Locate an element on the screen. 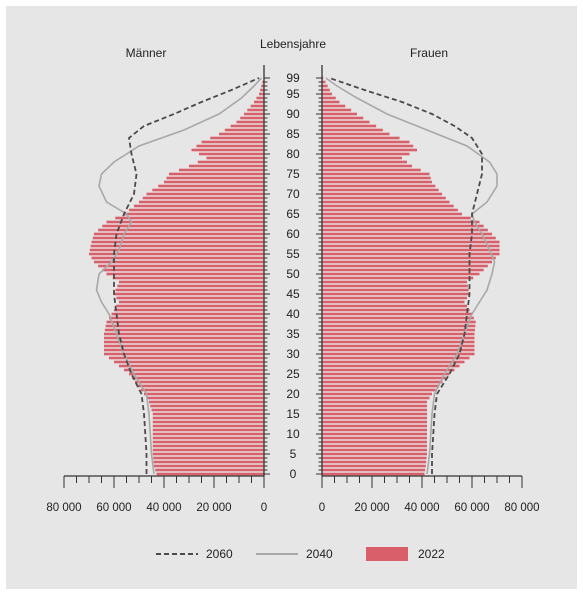 Image resolution: width=583 pixels, height=595 pixels. age-label-30: 30 is located at coordinates (293, 354).